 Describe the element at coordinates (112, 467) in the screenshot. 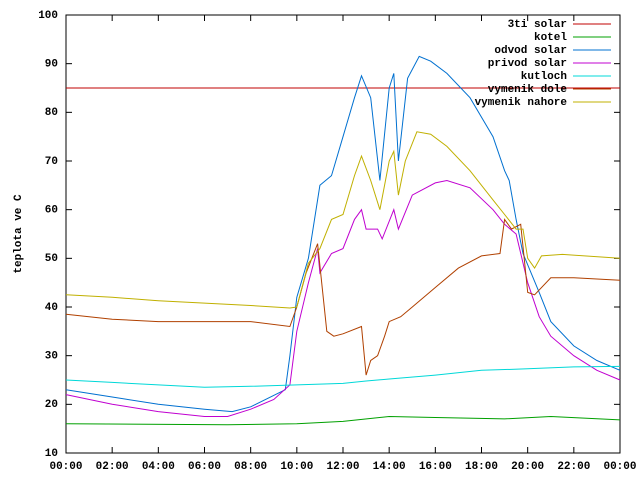

I see `x-tick-label: 02:00` at that location.